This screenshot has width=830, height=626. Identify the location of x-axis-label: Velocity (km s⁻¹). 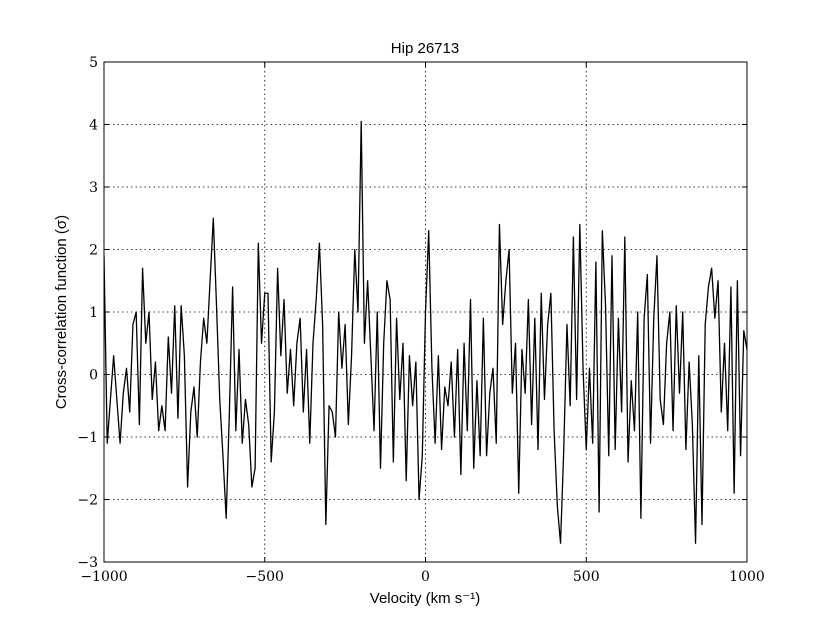
(425, 598).